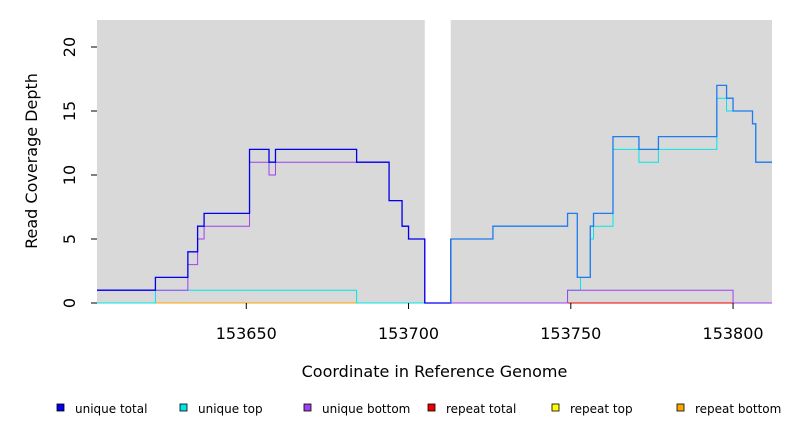 This screenshot has width=792, height=432. I want to click on y-tick-label: 15, so click(69, 111).